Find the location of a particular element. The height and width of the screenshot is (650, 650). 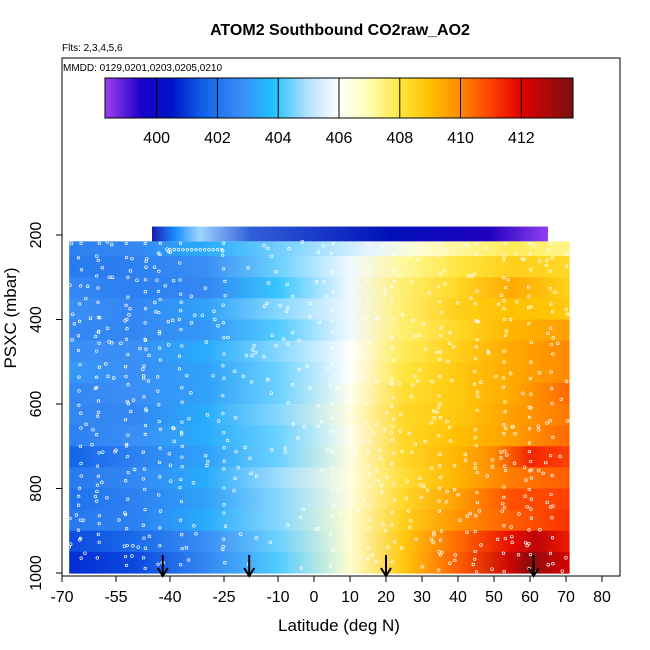

y-tick-label: 400 is located at coordinates (36, 319).